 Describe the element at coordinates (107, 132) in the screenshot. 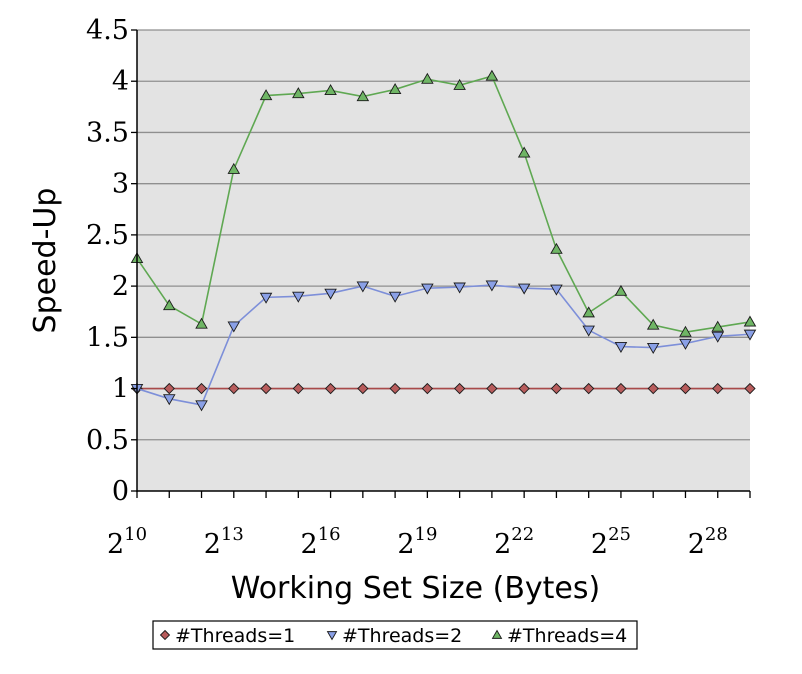

I see `y-tick-label: 3.5` at that location.